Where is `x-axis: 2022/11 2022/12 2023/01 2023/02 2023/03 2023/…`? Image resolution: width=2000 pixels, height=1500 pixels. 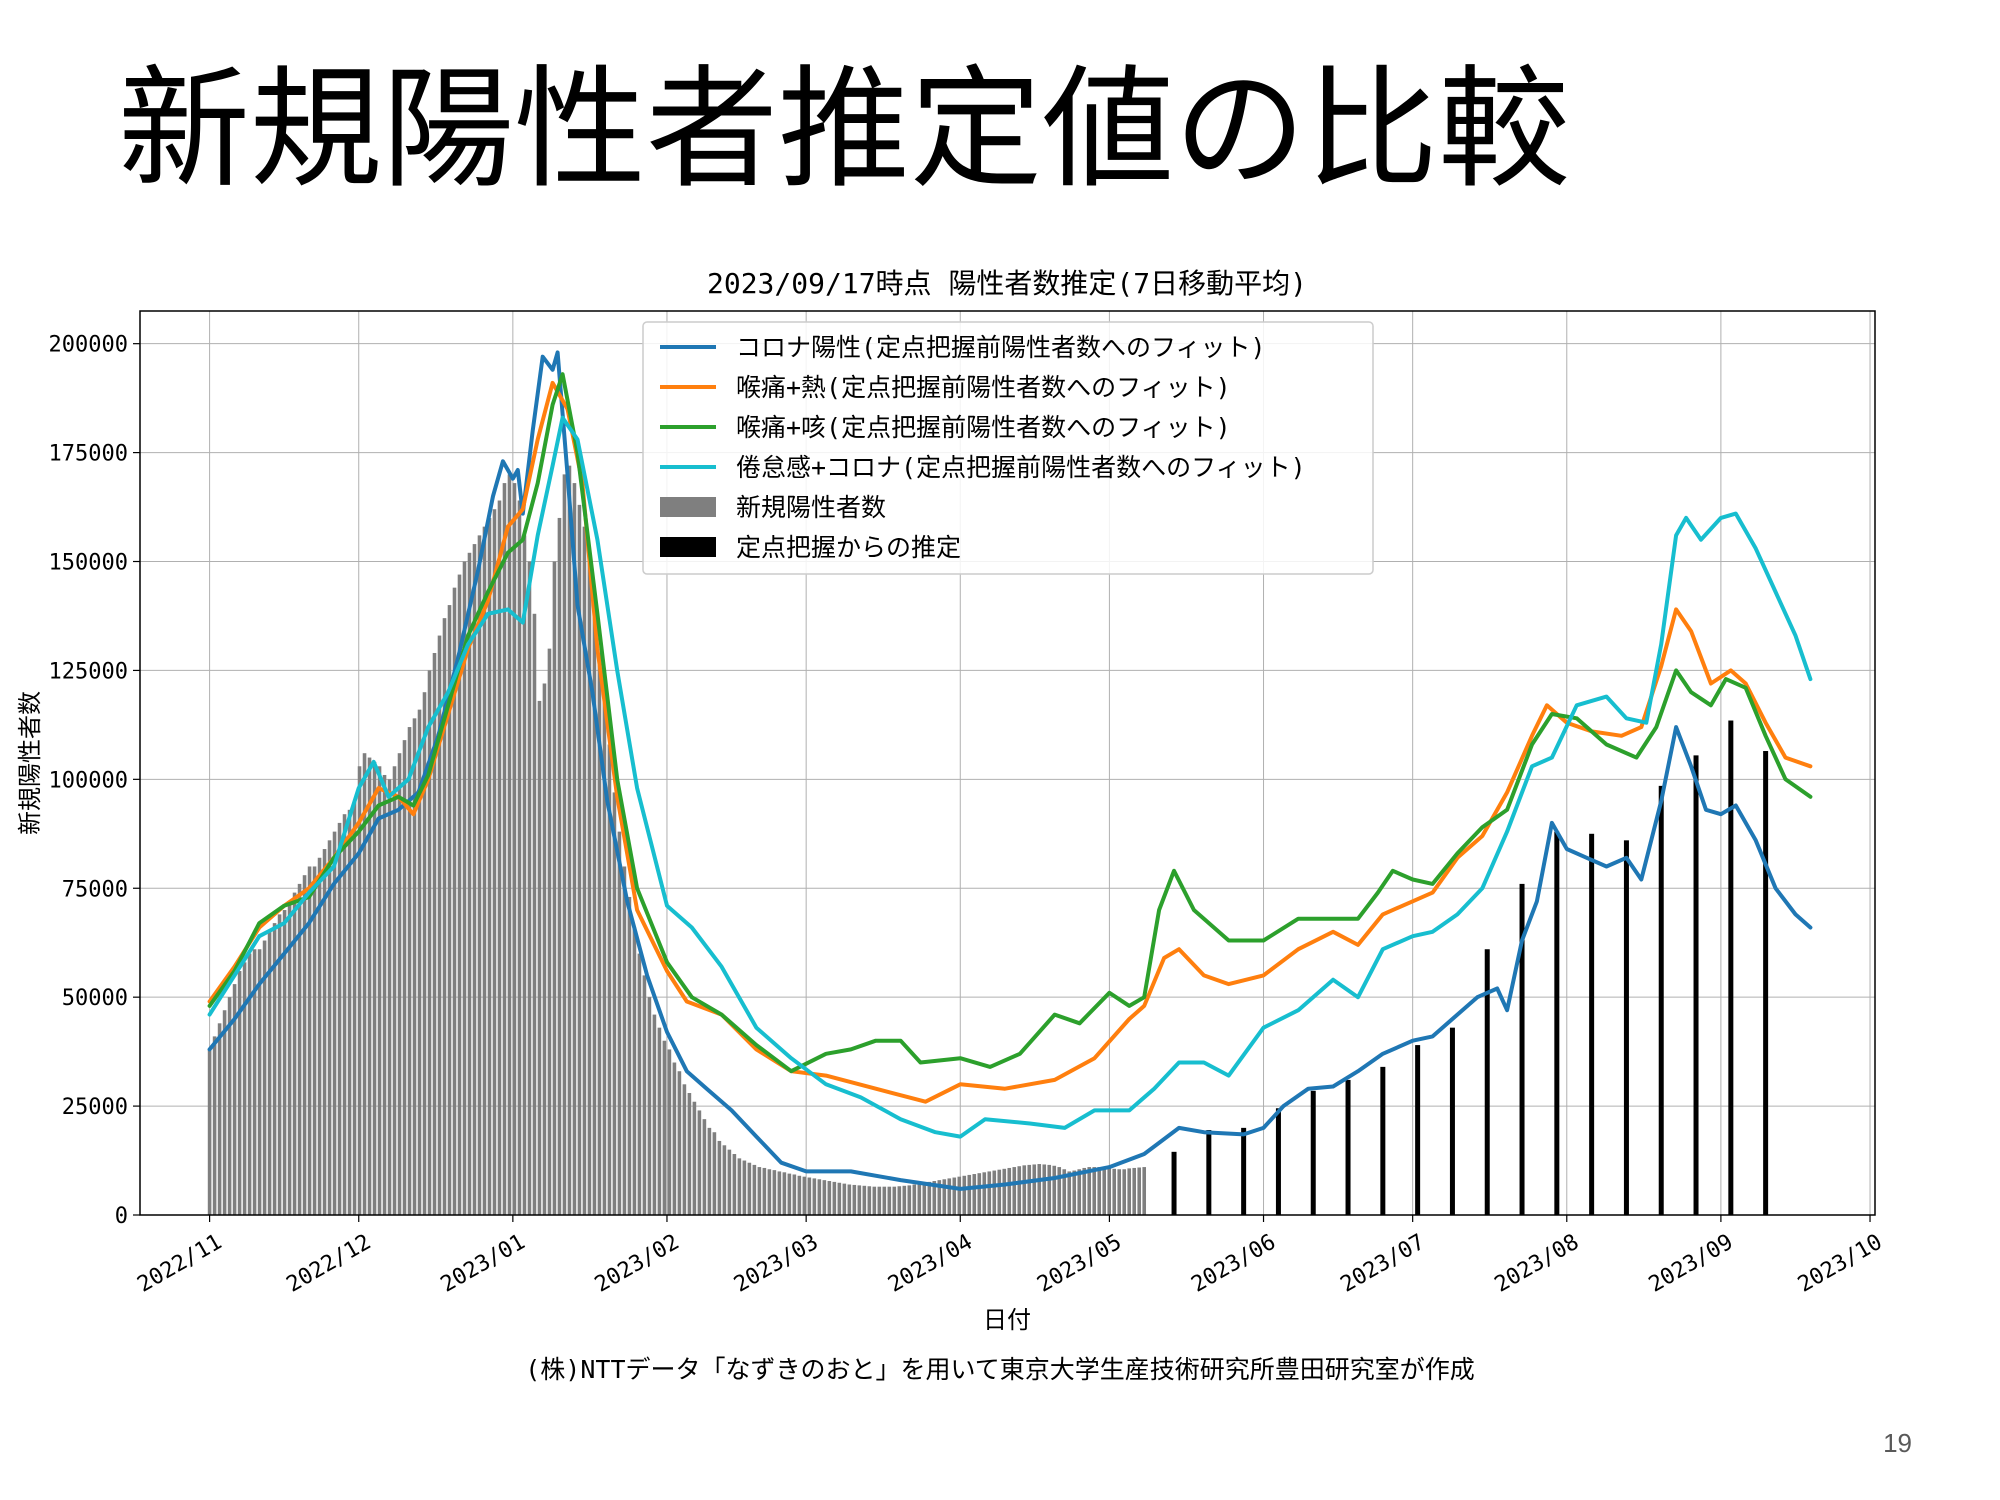 x-axis: 2022/11 2022/12 2023/01 2023/02 2023/03 2023/… is located at coordinates (1010, 1256).